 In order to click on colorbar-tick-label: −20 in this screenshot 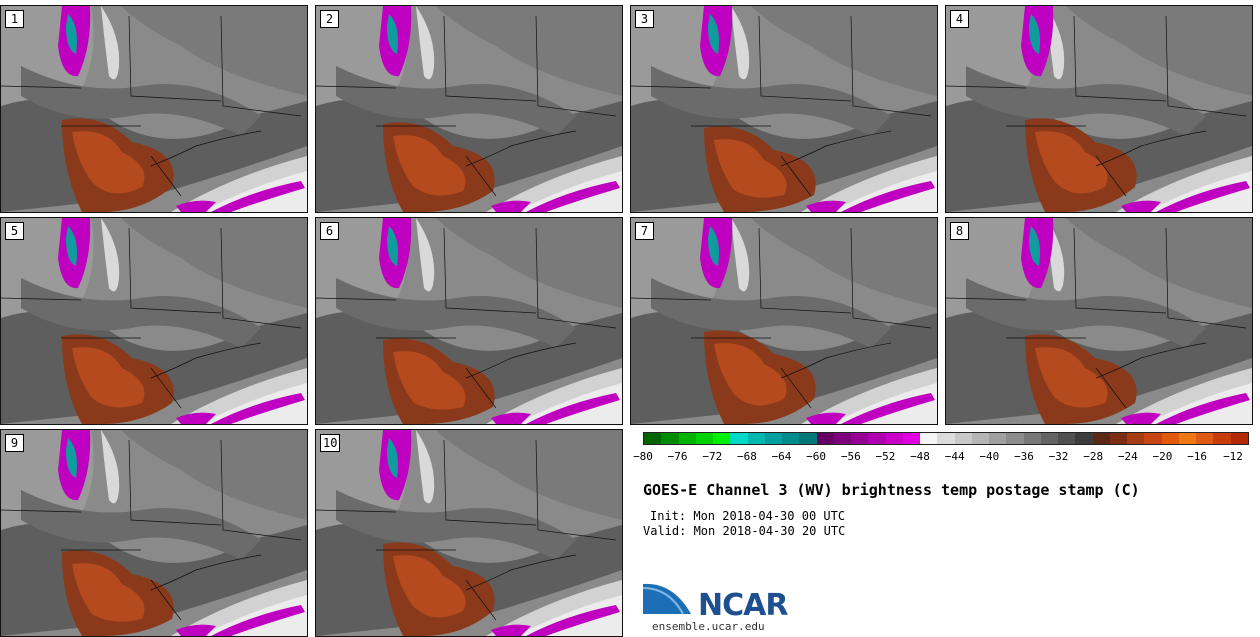, I will do `click(1162, 456)`.